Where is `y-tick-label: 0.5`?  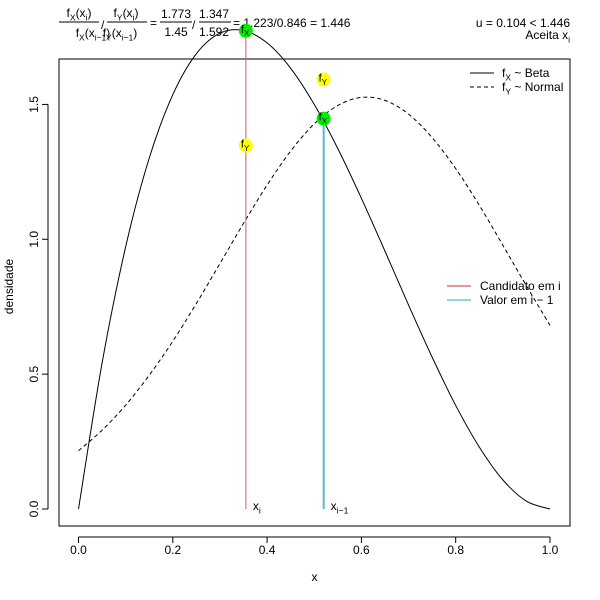 y-tick-label: 0.5 is located at coordinates (34, 373).